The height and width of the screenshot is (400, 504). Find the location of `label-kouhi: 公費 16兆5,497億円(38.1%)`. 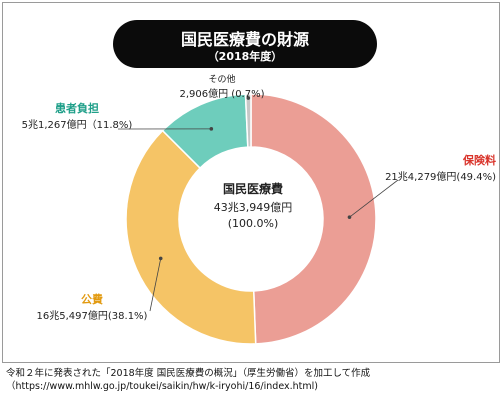

label-kouhi: 公費 16兆5,497億円(38.1%) is located at coordinates (92, 306).